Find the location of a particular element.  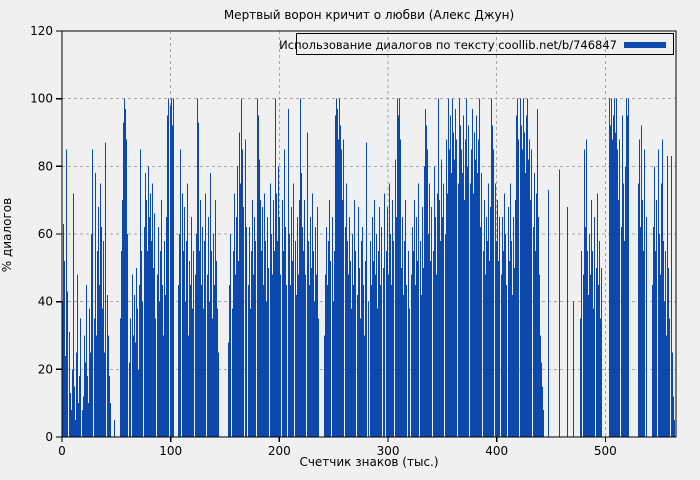

legend-line-sample is located at coordinates (645, 45).